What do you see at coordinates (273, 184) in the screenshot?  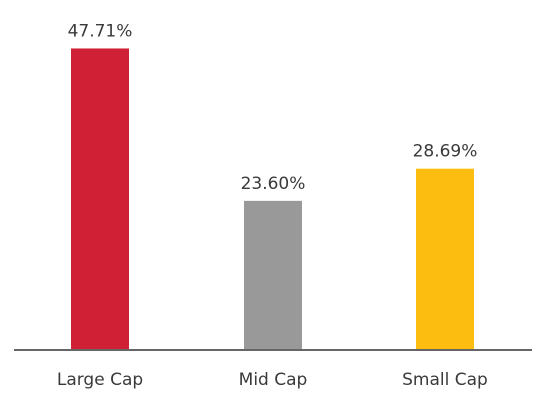 I see `data-label-mid-cap: 23.60%` at bounding box center [273, 184].